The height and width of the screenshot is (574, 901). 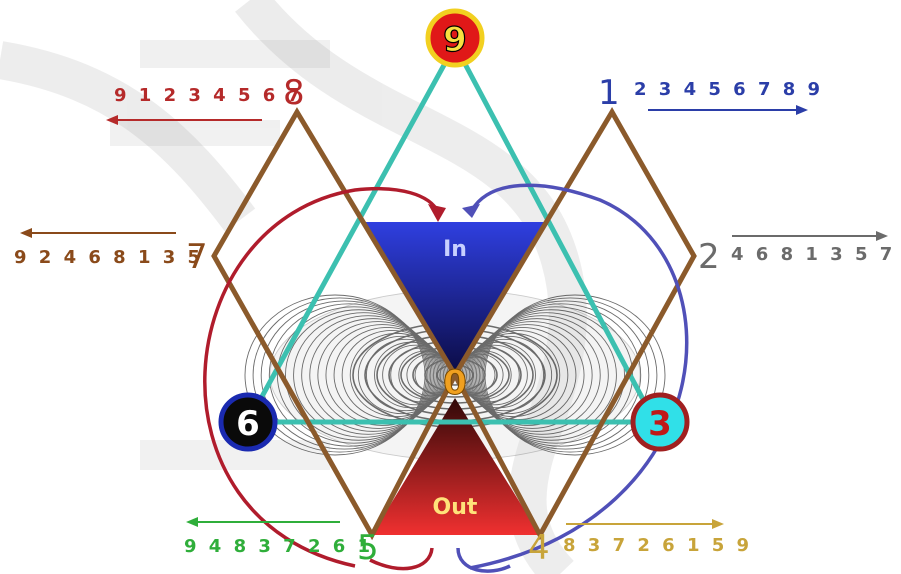 I want to click on arrowhead-red-in, so click(x=437, y=213).